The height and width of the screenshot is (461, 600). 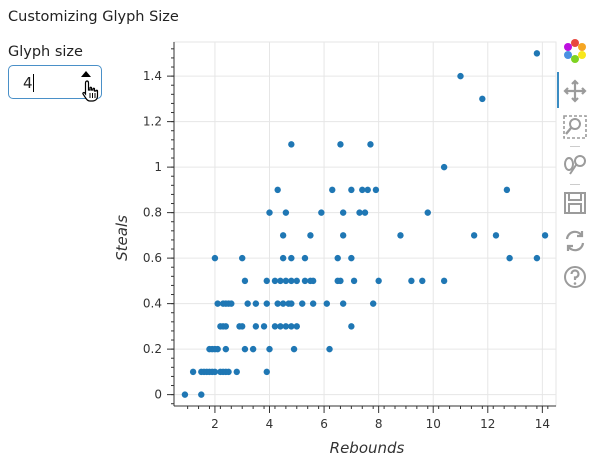 I want to click on x-tick-label: 10, so click(x=433, y=424).